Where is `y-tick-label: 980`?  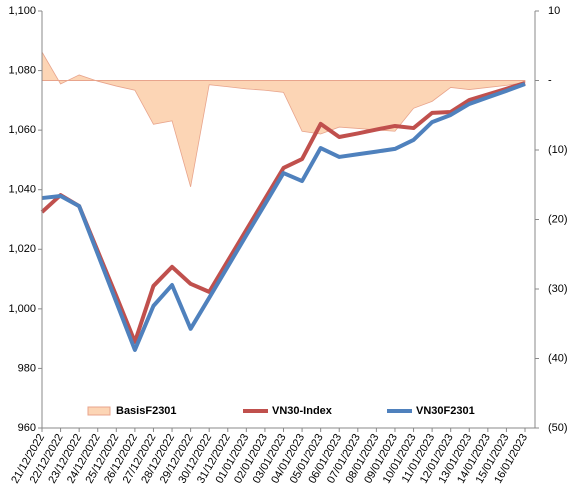 y-tick-label: 980 is located at coordinates (27, 368).